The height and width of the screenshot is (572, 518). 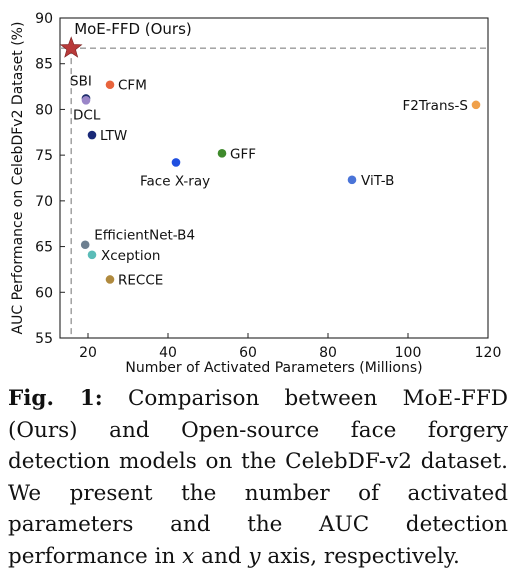 What do you see at coordinates (188, 556) in the screenshot?
I see `caption-x-variable: x` at bounding box center [188, 556].